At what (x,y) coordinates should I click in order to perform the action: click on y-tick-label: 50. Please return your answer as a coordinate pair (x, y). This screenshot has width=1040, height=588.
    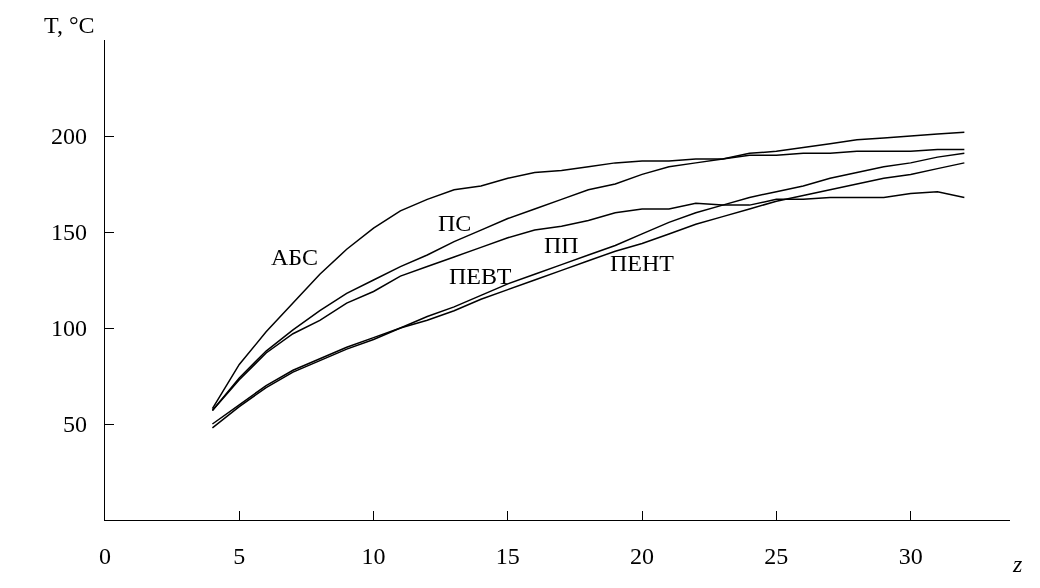
    Looking at the image, I should click on (74, 424).